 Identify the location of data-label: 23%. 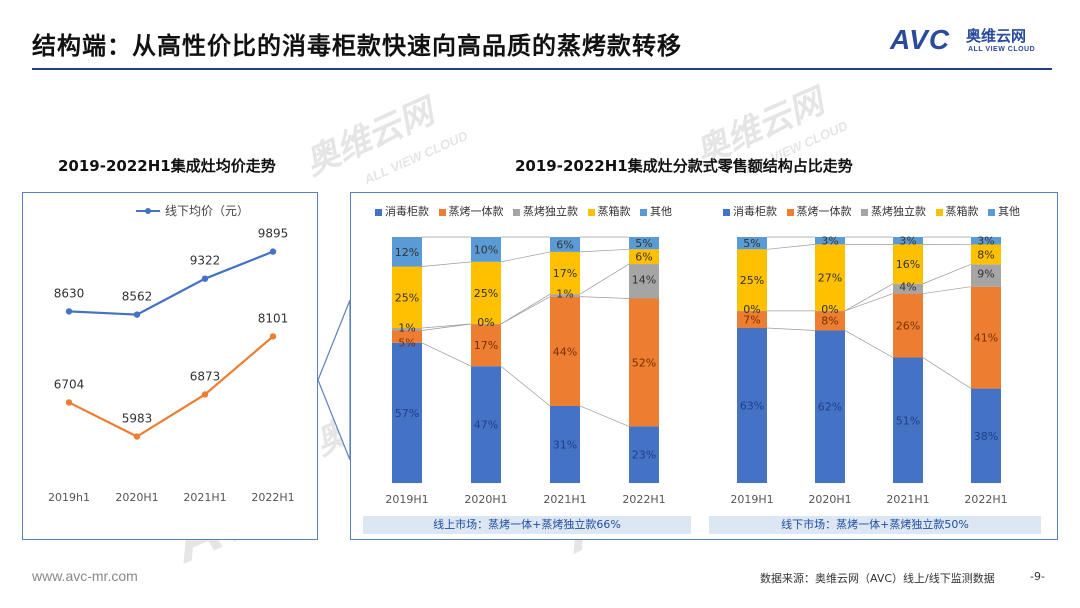
(644, 455).